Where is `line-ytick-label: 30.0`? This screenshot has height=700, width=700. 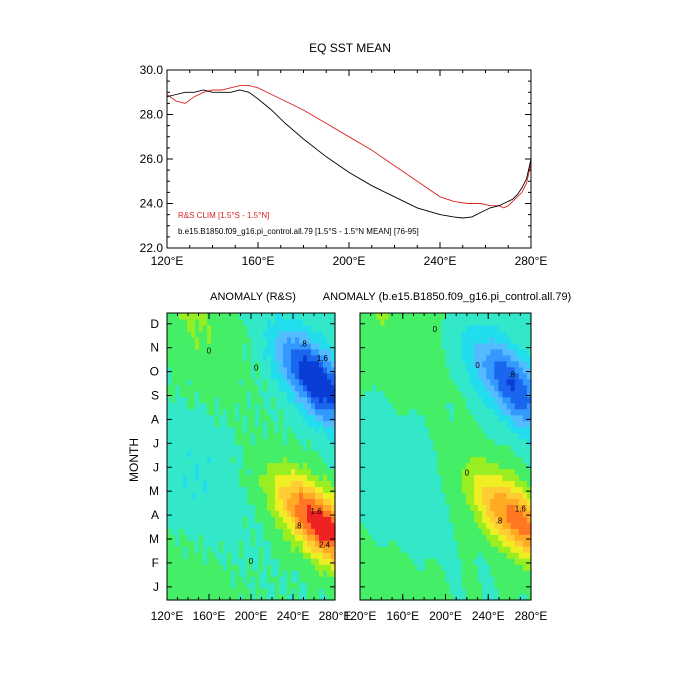
line-ytick-label: 30.0 is located at coordinates (152, 70).